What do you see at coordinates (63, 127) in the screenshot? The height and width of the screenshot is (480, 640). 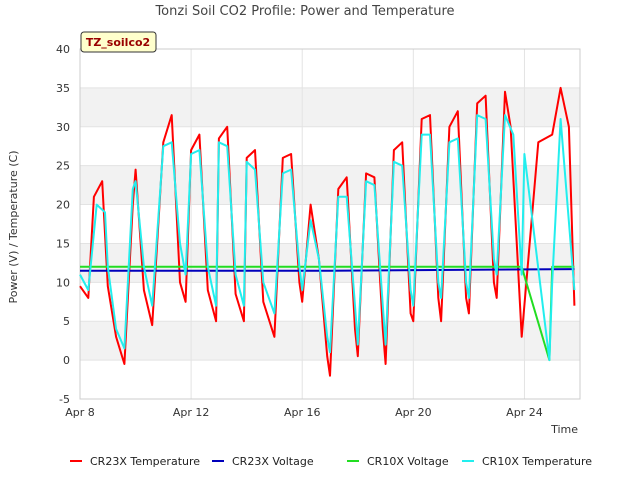 I see `y-tick-label: 30` at bounding box center [63, 127].